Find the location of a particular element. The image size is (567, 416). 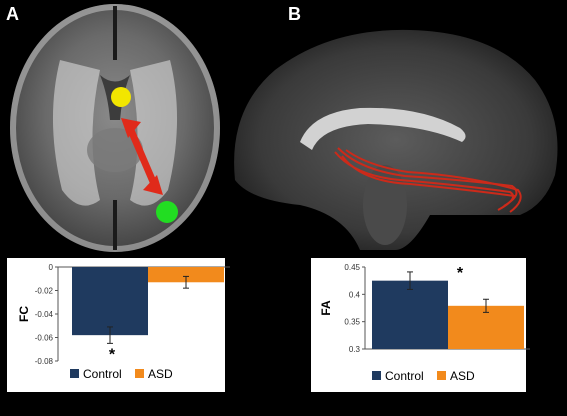

panel-b-letter: B is located at coordinates (294, 14).